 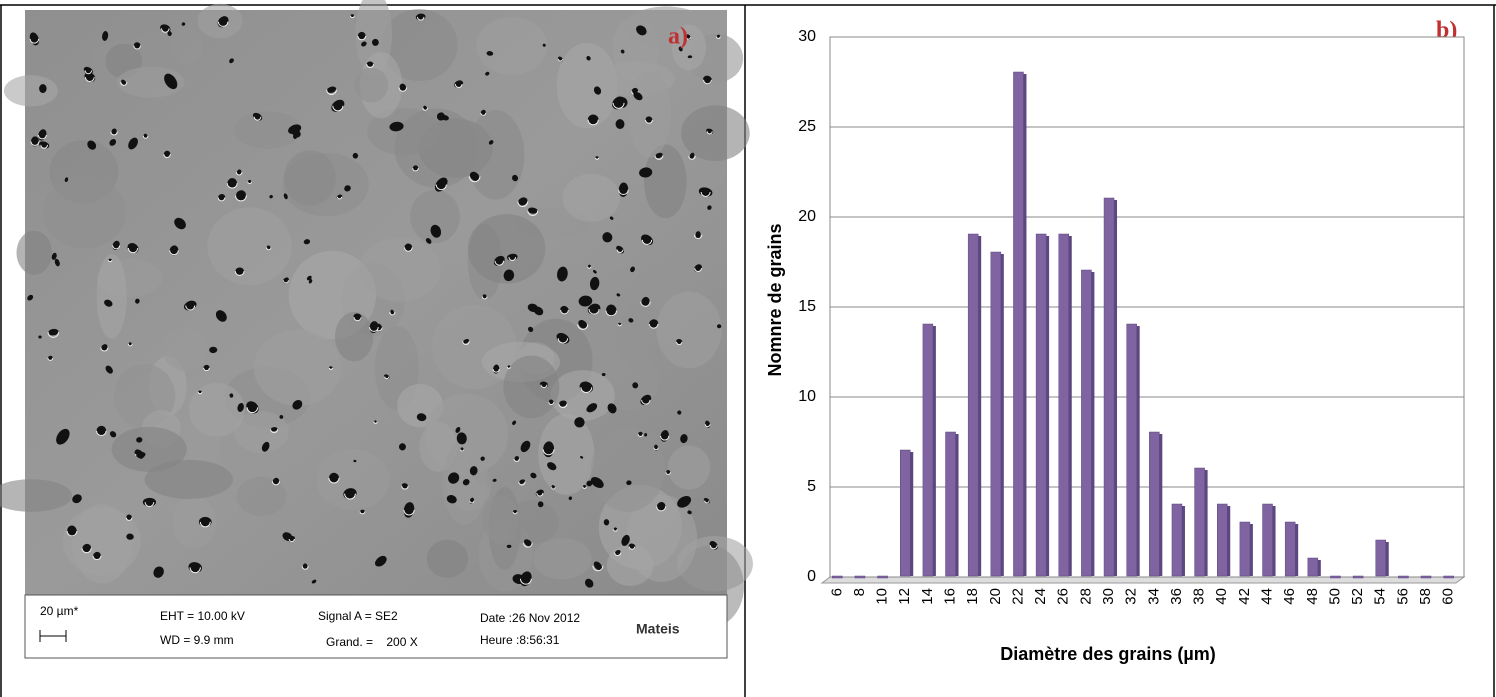 What do you see at coordinates (1357, 596) in the screenshot?
I see `x-tick-label: 52` at bounding box center [1357, 596].